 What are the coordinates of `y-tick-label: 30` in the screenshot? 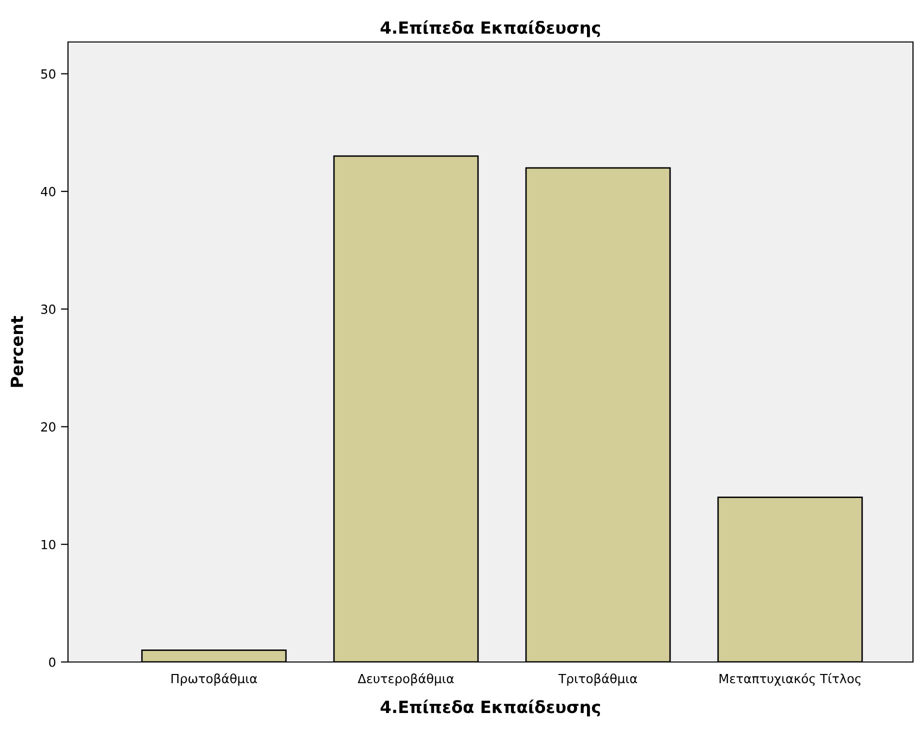 It's located at (48, 309).